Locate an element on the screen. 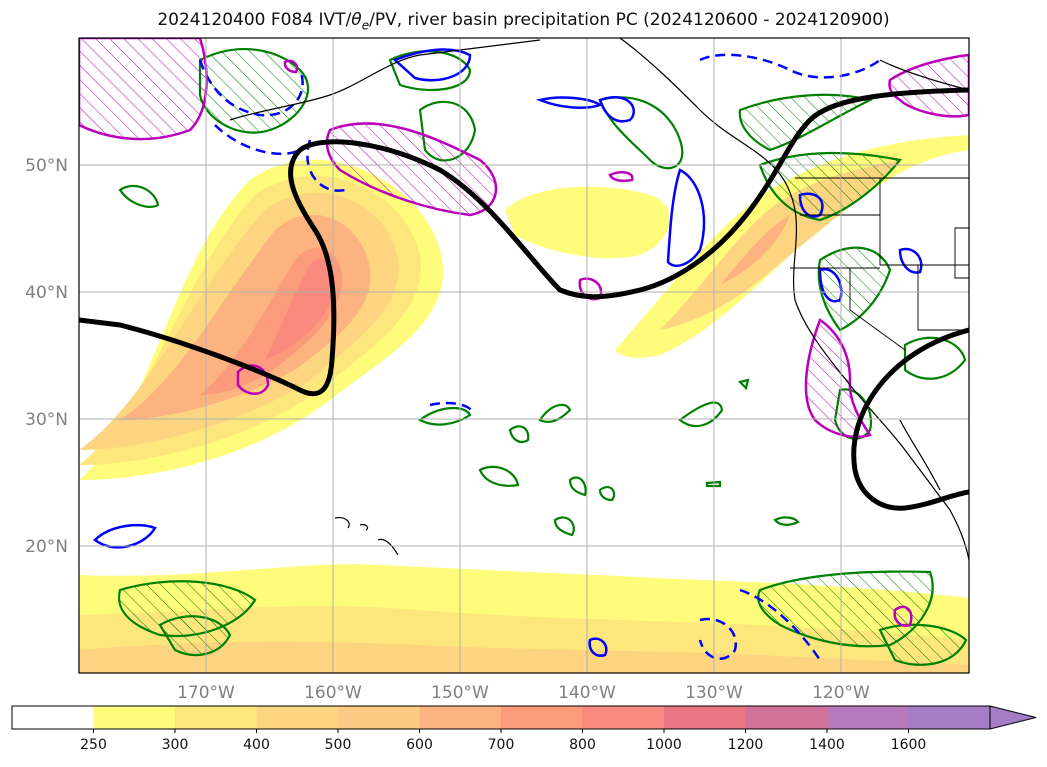 The height and width of the screenshot is (767, 1047). lat-label-50: 50°N is located at coordinates (46, 166).